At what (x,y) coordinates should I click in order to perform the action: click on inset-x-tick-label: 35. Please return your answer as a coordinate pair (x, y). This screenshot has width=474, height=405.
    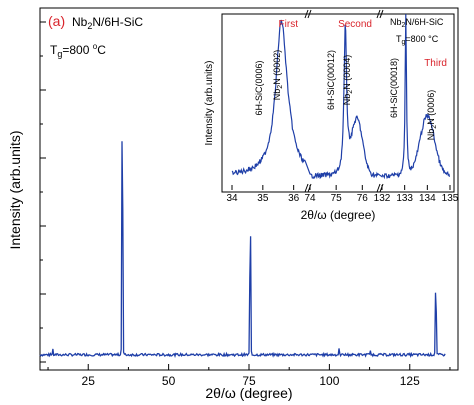
    Looking at the image, I should click on (263, 198).